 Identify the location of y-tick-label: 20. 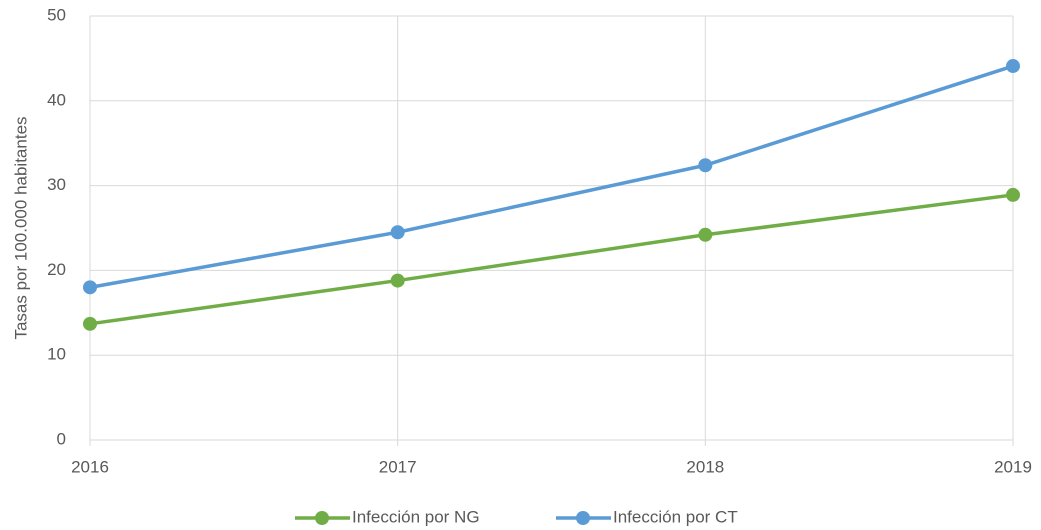
(56, 269).